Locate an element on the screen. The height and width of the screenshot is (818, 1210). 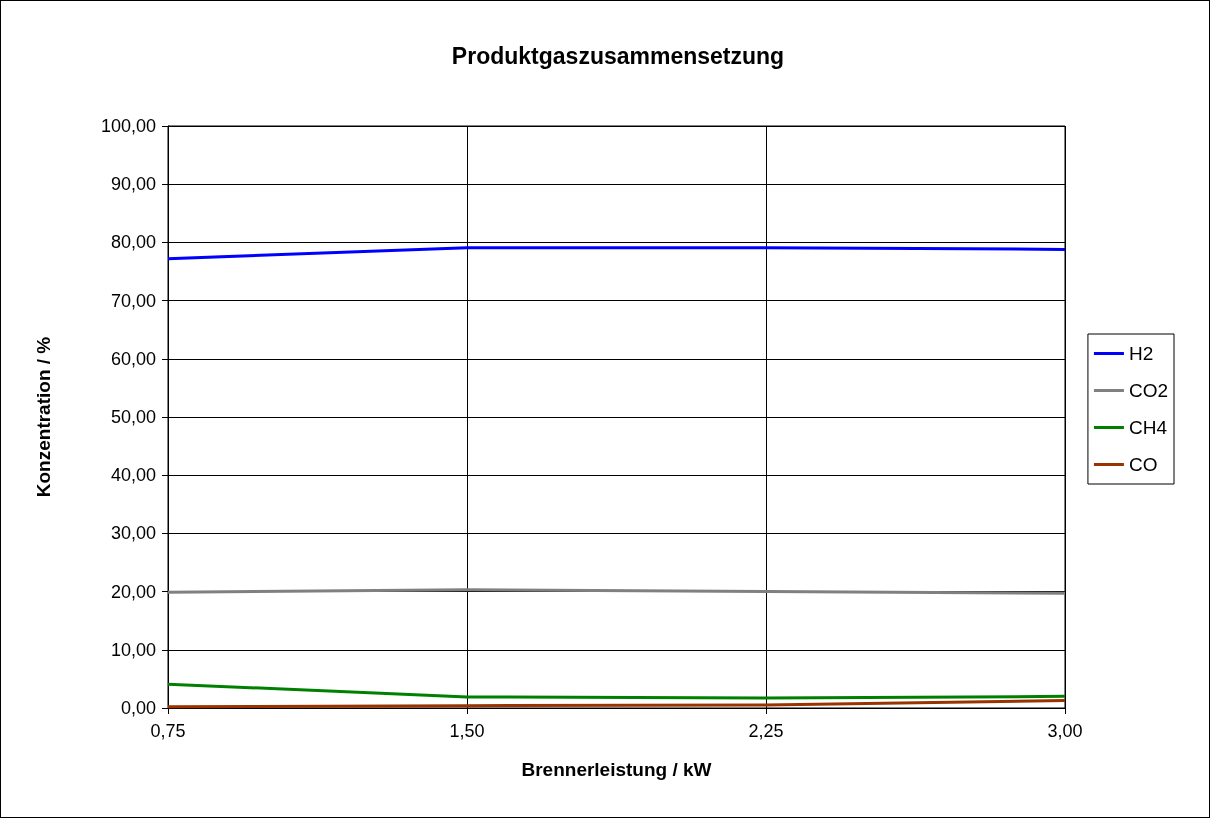
y-tick-label: 40,00 is located at coordinates (133, 475).